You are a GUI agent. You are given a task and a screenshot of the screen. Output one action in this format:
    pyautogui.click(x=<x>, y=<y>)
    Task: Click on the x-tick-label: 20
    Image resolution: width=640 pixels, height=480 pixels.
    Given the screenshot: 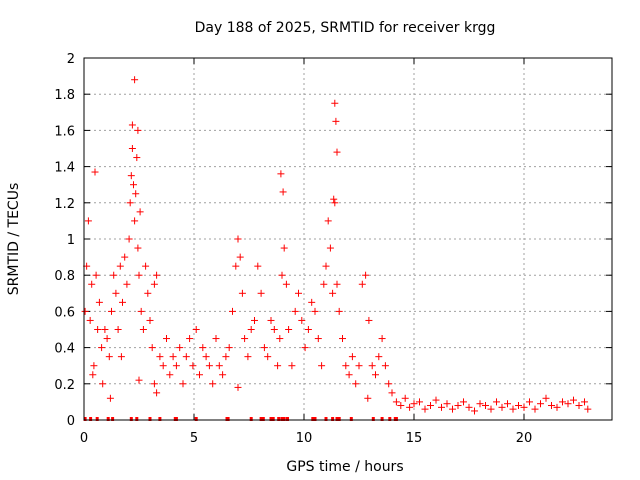 What is the action you would take?
    pyautogui.click(x=524, y=438)
    